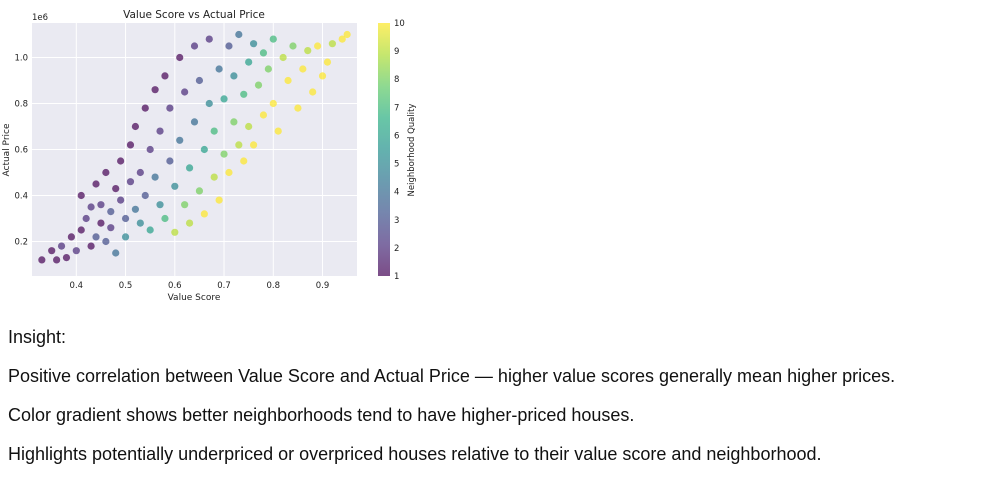 The image size is (1000, 485). What do you see at coordinates (396, 277) in the screenshot?
I see `colorbar-tick-label: 1` at bounding box center [396, 277].